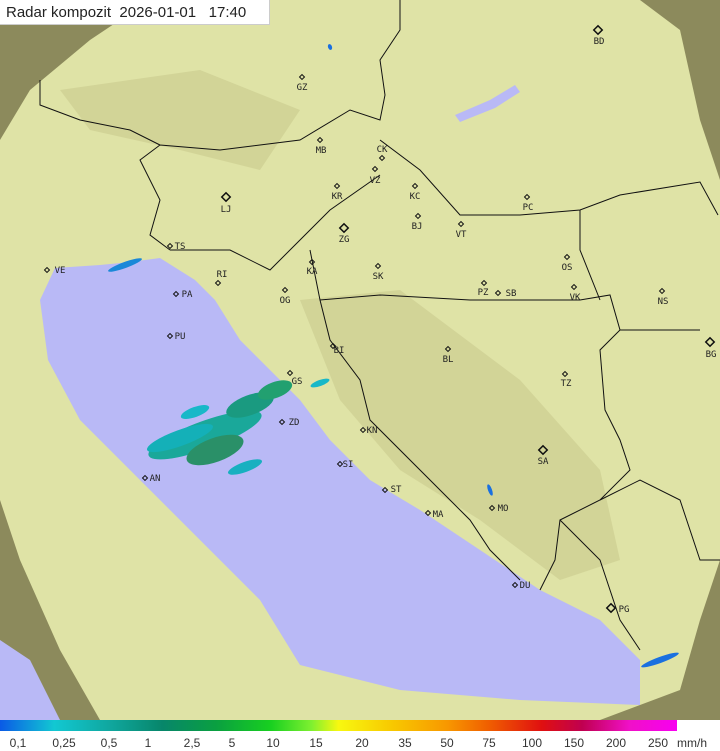  Describe the element at coordinates (528, 208) in the screenshot. I see `city-label: PC` at that location.